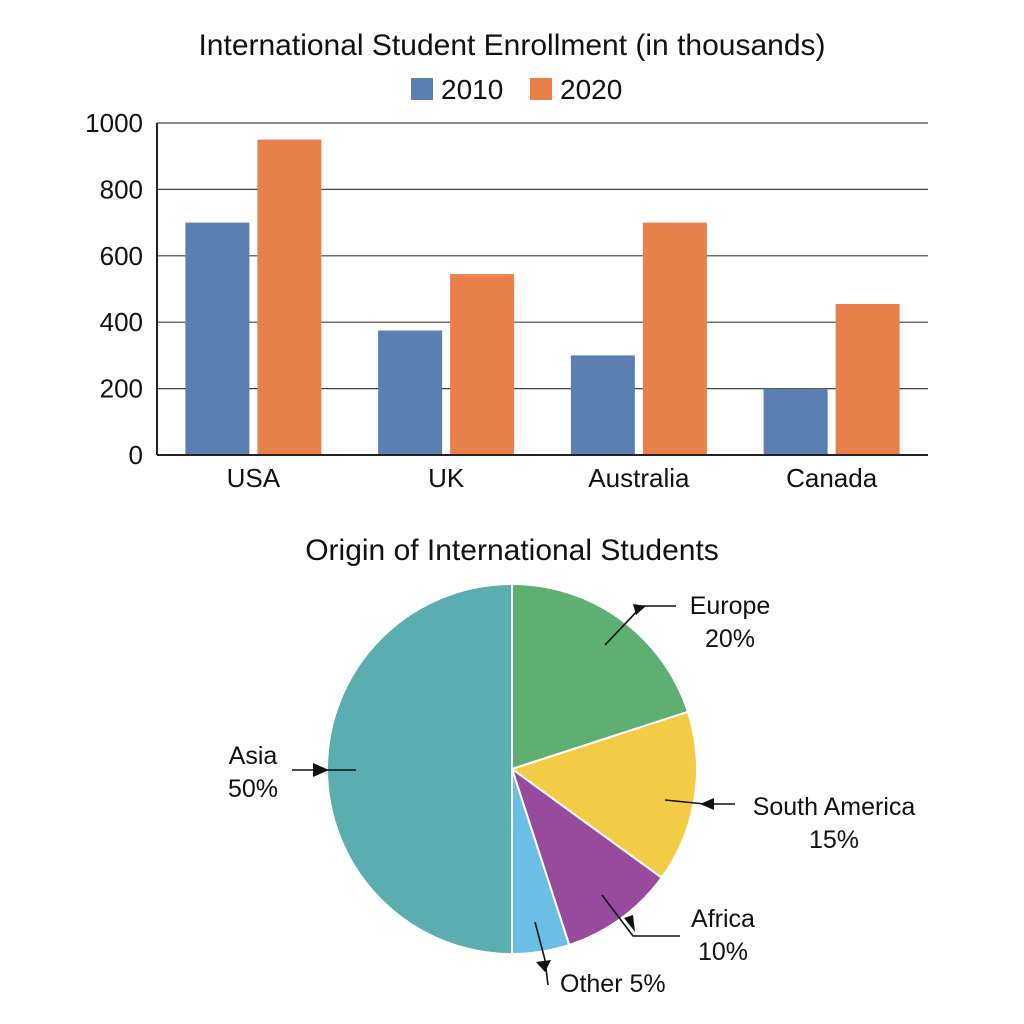  Describe the element at coordinates (121, 256) in the screenshot. I see `y-tick-label: 600` at that location.